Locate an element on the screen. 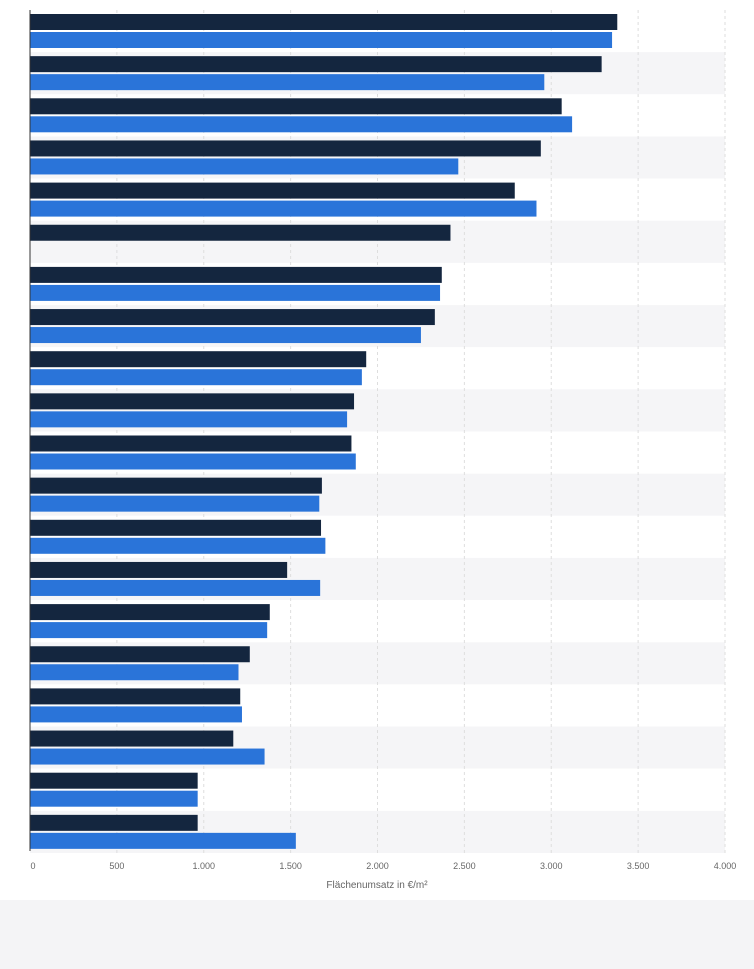 This screenshot has width=754, height=969. x-tick-label: 2.000 is located at coordinates (377, 866).